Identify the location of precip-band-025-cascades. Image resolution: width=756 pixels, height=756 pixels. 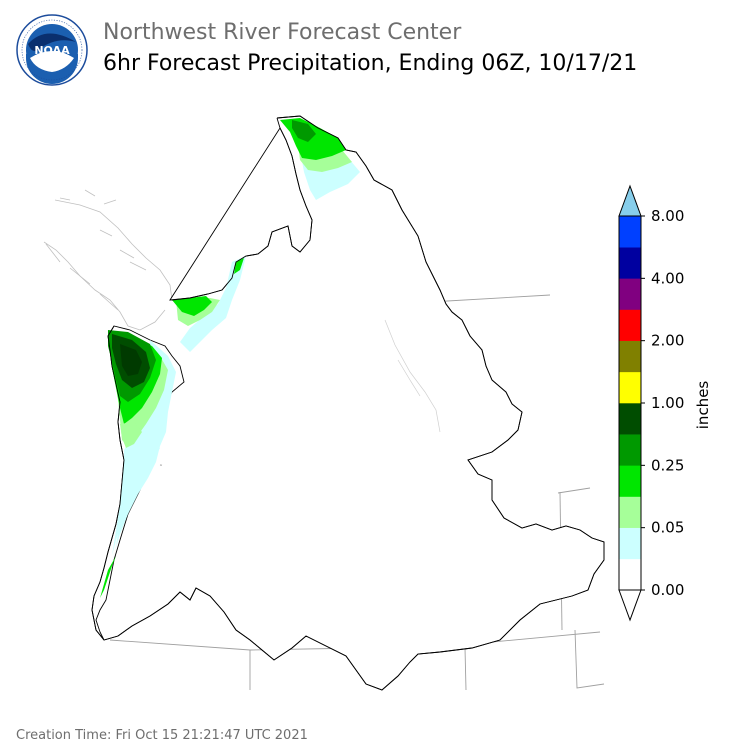
(192, 306).